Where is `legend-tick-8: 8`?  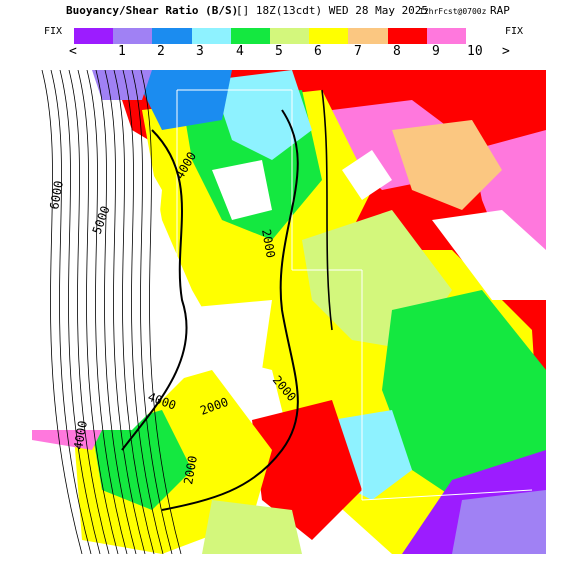 legend-tick-8: 8 is located at coordinates (397, 51).